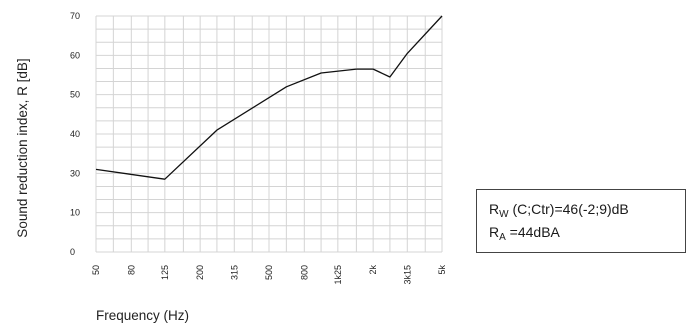 The image size is (696, 329). Describe the element at coordinates (75, 95) in the screenshot. I see `y-tick-label: 50` at that location.